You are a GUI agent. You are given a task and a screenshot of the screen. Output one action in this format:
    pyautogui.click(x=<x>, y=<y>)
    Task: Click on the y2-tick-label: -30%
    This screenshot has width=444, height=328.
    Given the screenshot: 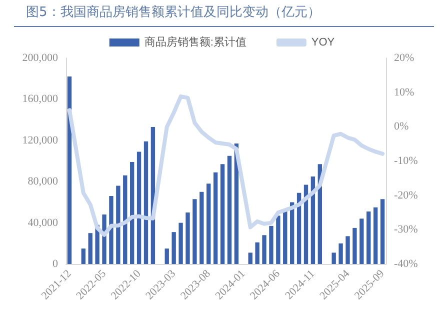 What is the action you would take?
    pyautogui.click(x=406, y=230)
    